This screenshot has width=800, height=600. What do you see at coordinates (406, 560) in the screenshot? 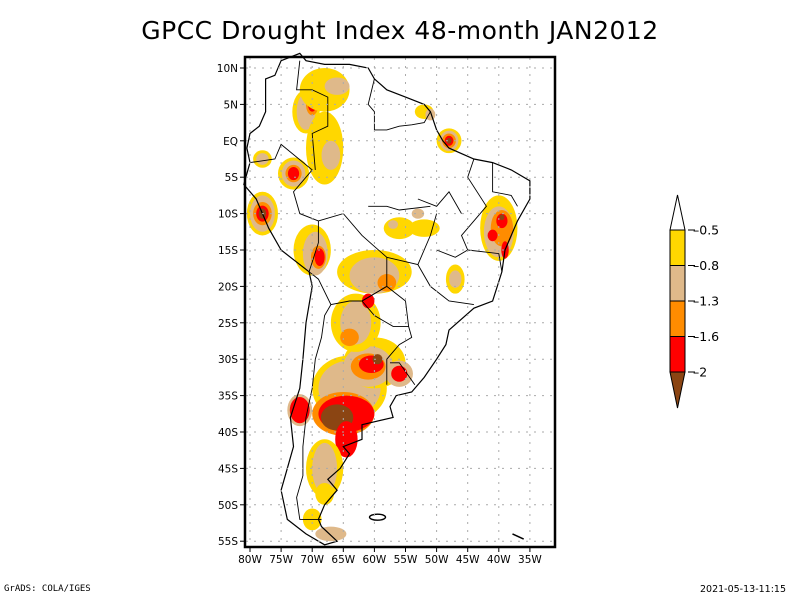
I see `x-tick-label: 55W` at bounding box center [406, 560].